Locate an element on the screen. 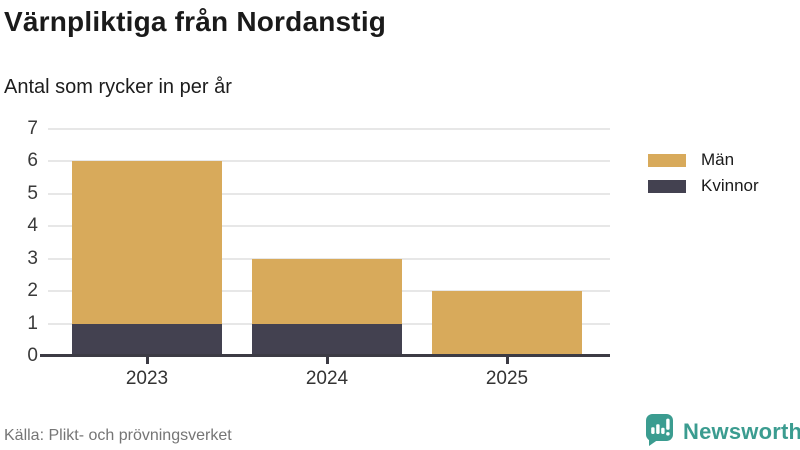  legend-item-kvinnor: Kvinnor is located at coordinates (703, 186).